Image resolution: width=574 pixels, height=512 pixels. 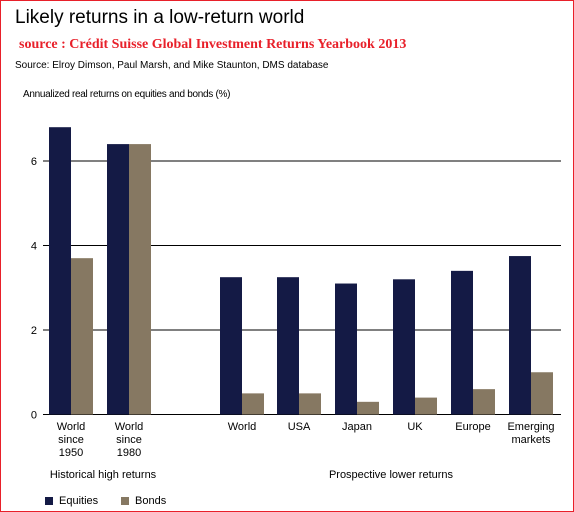 What do you see at coordinates (151, 501) in the screenshot?
I see `legend-bonds-label: Bonds` at bounding box center [151, 501].